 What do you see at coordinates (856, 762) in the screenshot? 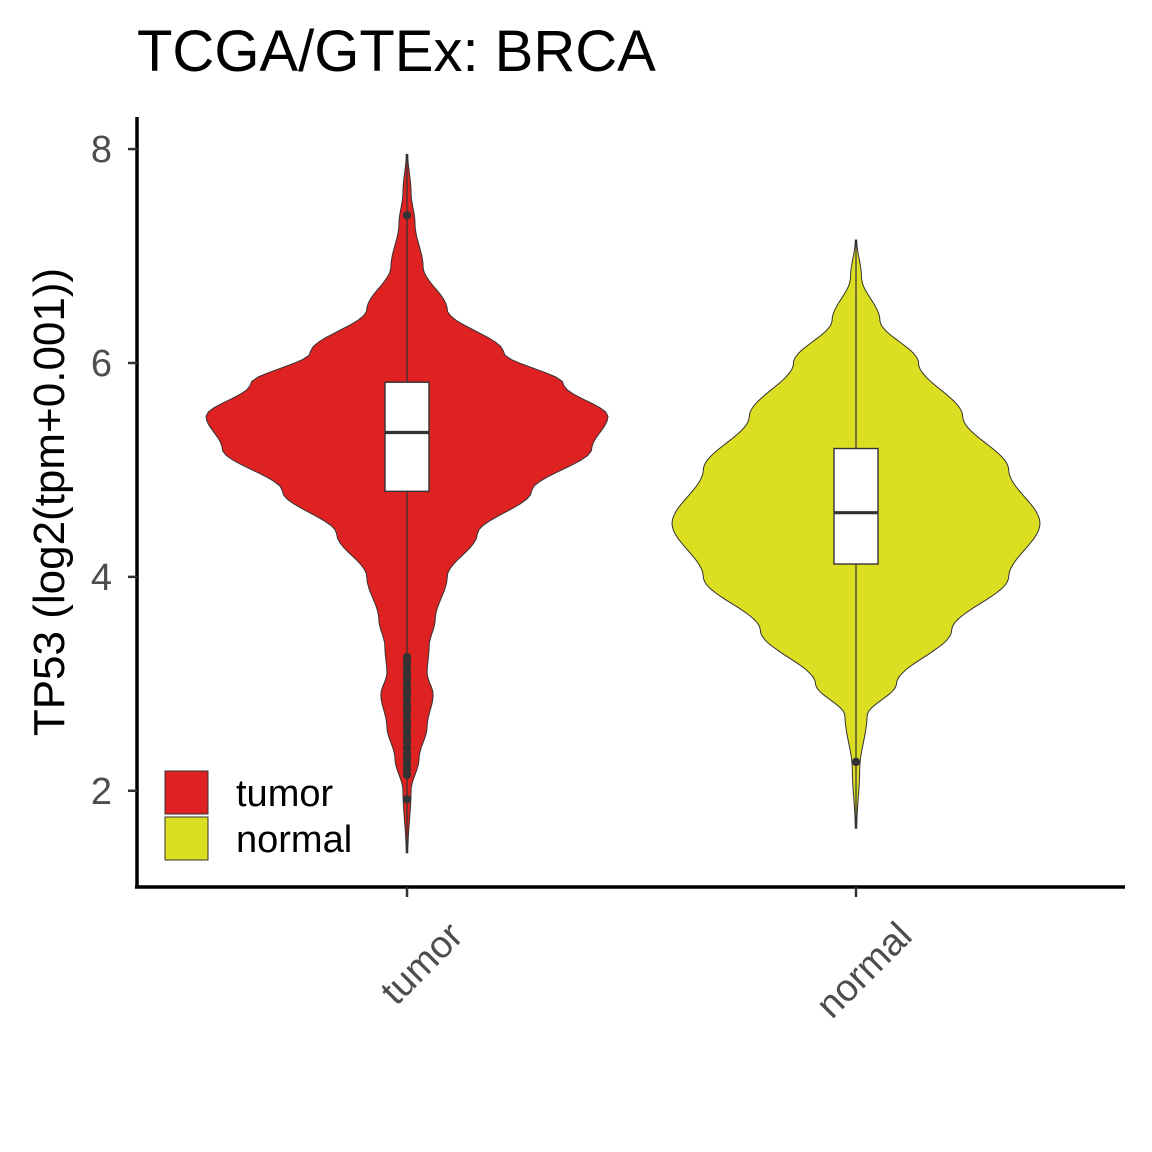
I see `outlier-point-normal` at bounding box center [856, 762].